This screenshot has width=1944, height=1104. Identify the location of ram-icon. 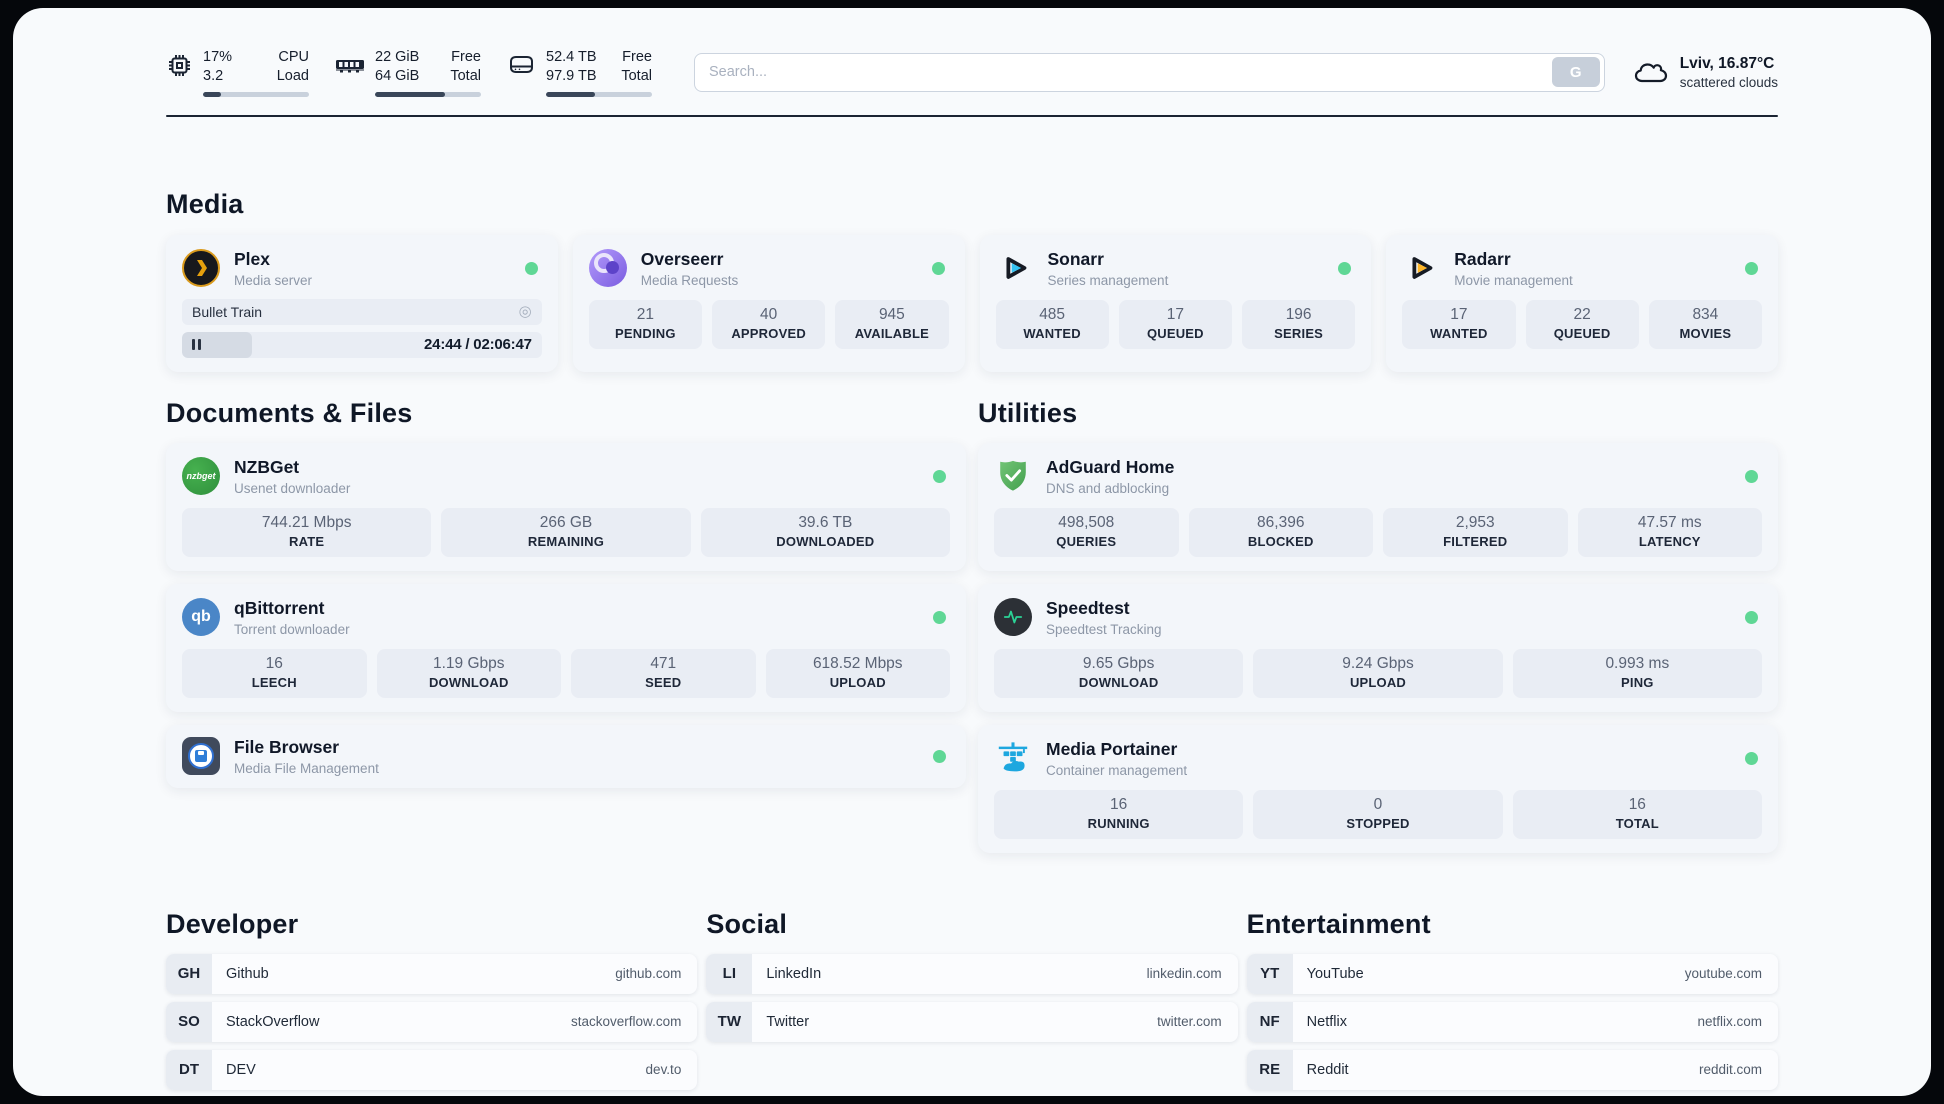
(350, 66).